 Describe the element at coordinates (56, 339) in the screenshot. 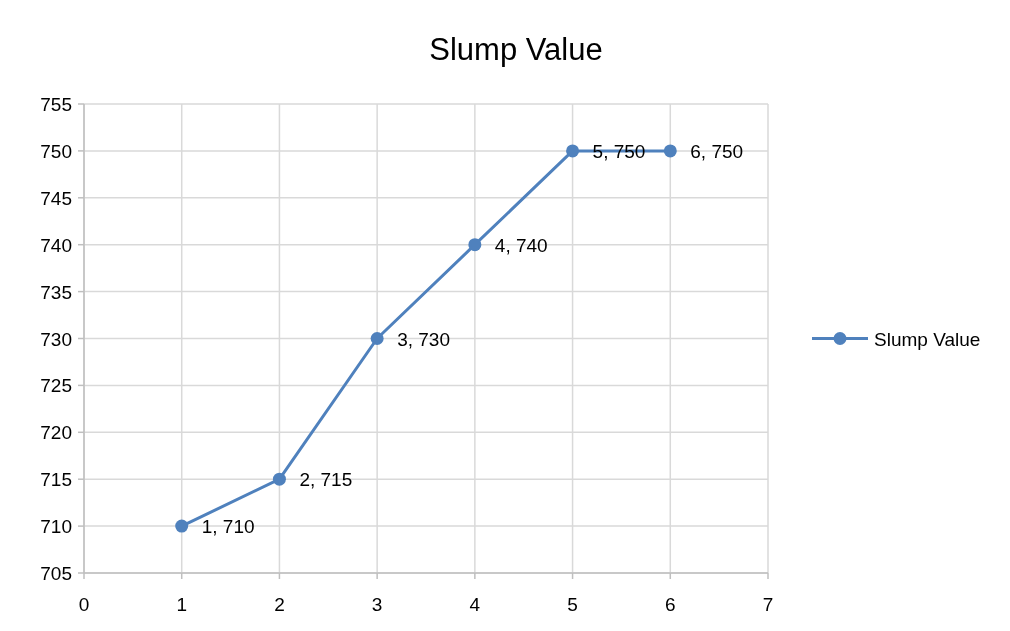

I see `y-tick-label: 730` at that location.